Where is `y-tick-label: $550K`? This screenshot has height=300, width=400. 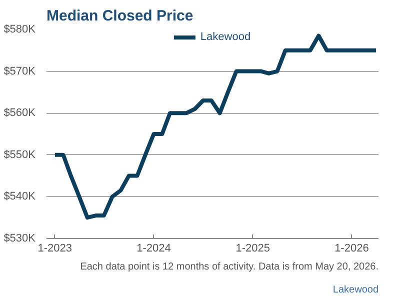 y-tick-label: $550K is located at coordinates (20, 154).